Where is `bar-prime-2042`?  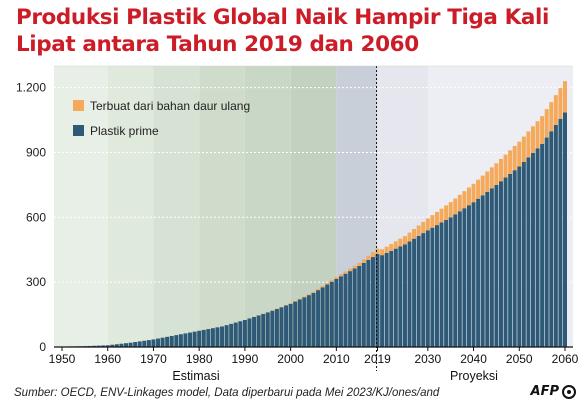 bar-prime-2042 is located at coordinates (482, 271).